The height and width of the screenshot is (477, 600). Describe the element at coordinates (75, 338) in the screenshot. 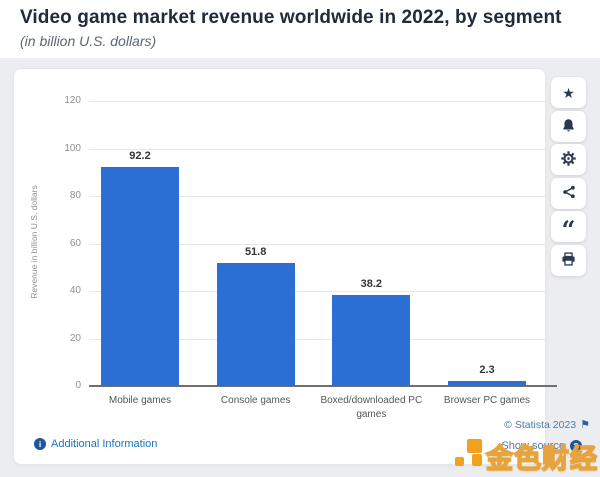

I see `y-tick-label: 20` at that location.